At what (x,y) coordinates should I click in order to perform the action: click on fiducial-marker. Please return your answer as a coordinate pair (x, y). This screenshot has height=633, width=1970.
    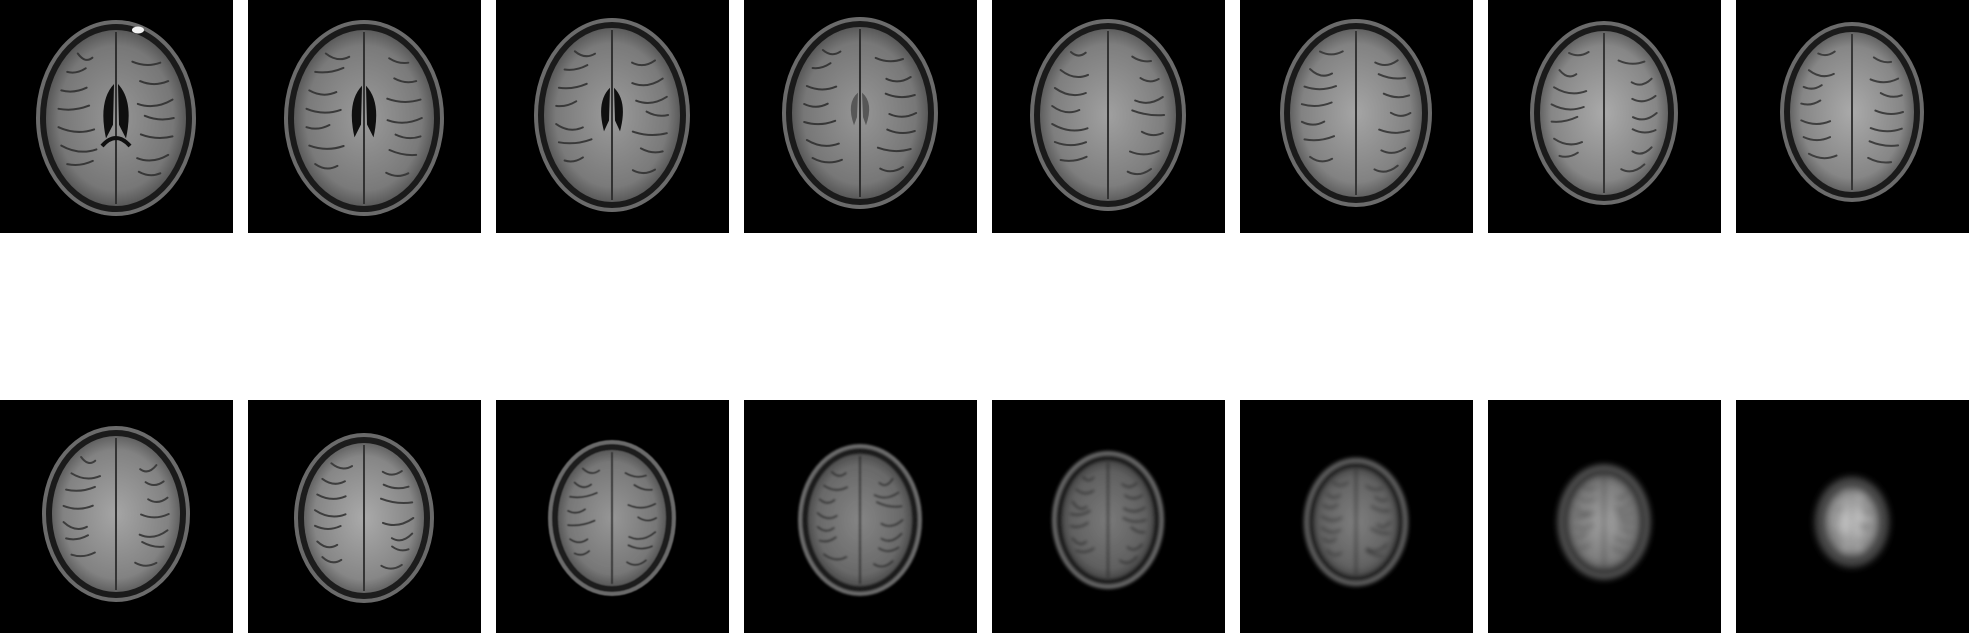
    Looking at the image, I should click on (138, 30).